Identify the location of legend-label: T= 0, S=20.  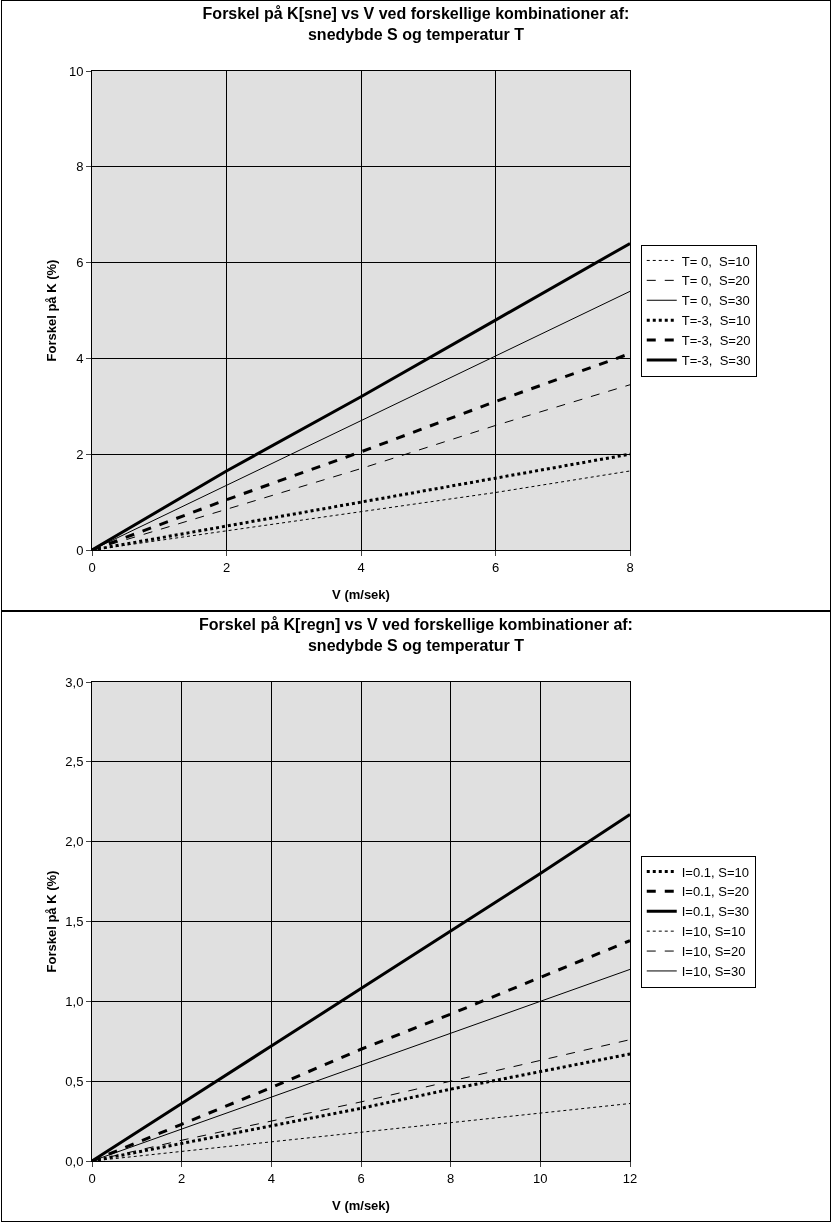
(715, 281).